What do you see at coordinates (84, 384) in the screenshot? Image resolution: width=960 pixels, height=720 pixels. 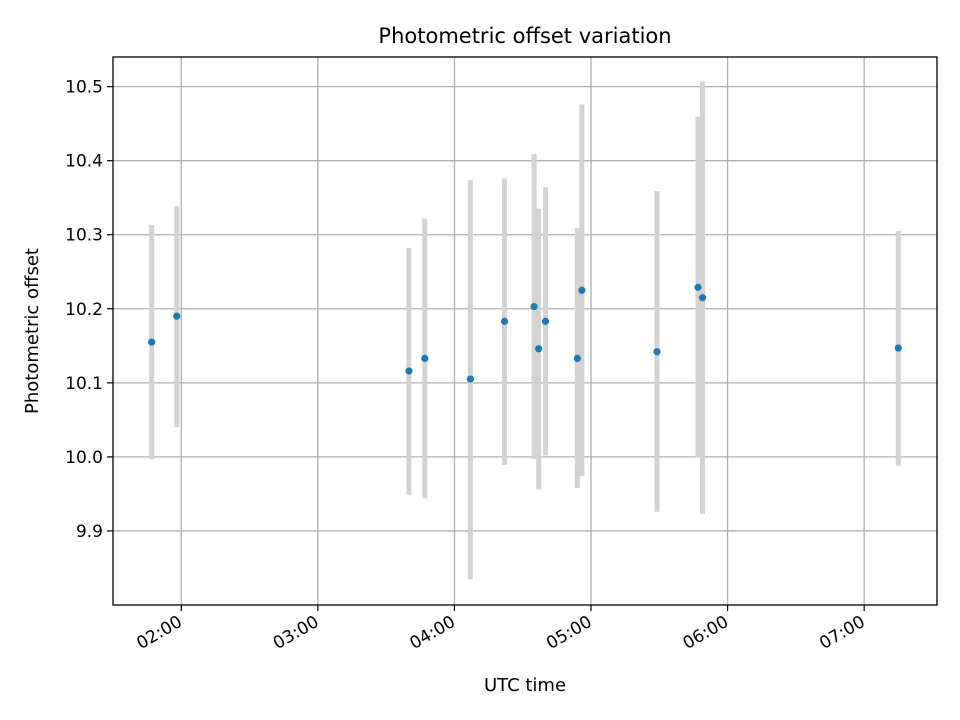 I see `y-tick-label: 10.1` at bounding box center [84, 384].